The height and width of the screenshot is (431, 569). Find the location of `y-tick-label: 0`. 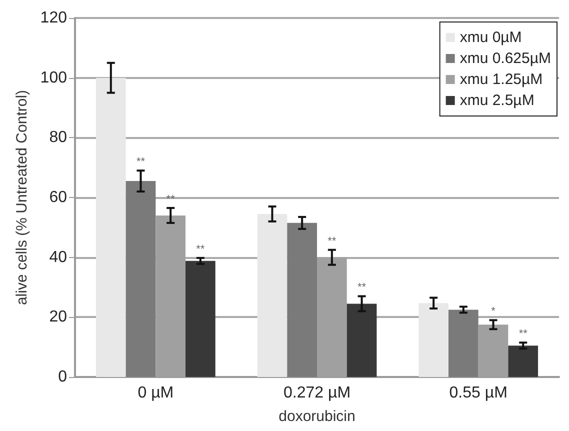

y-tick-label: 0 is located at coordinates (63, 377).